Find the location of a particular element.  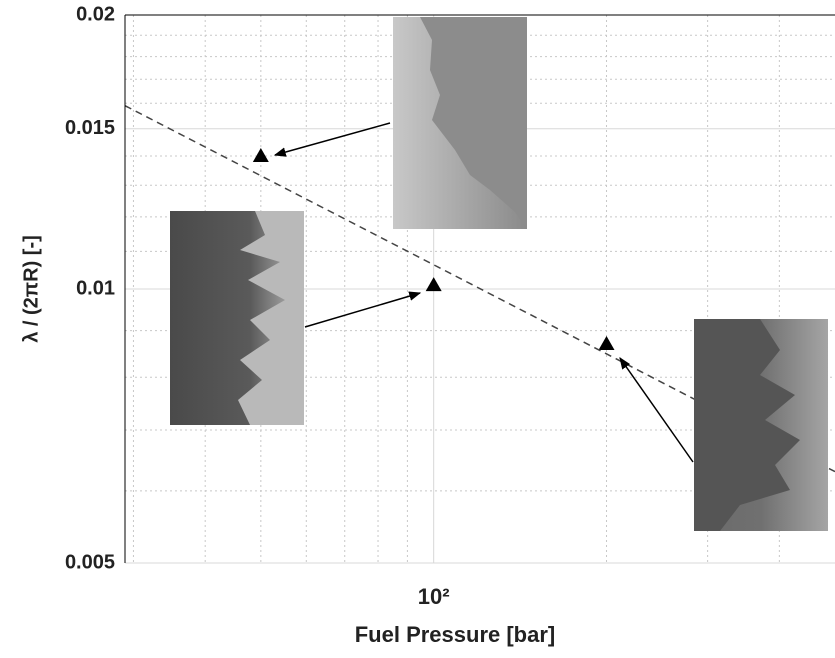

y-tick-label: 0.02 is located at coordinates (95, 14).